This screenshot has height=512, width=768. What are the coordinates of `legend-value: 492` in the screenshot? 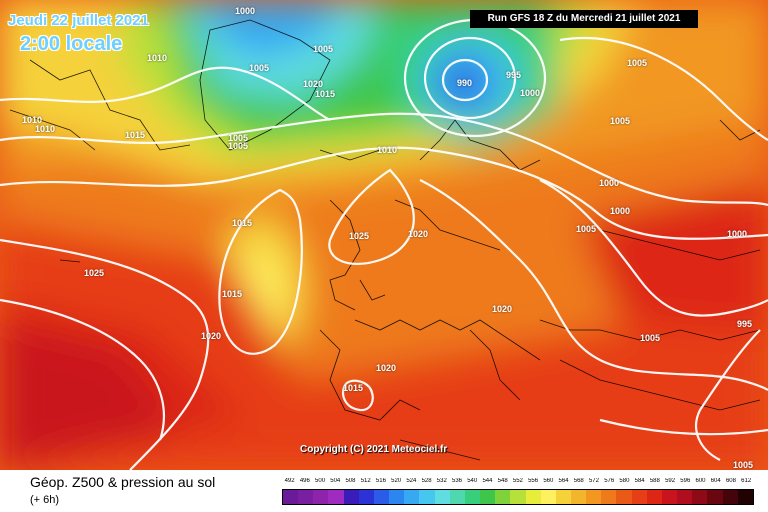 It's located at (289, 483).